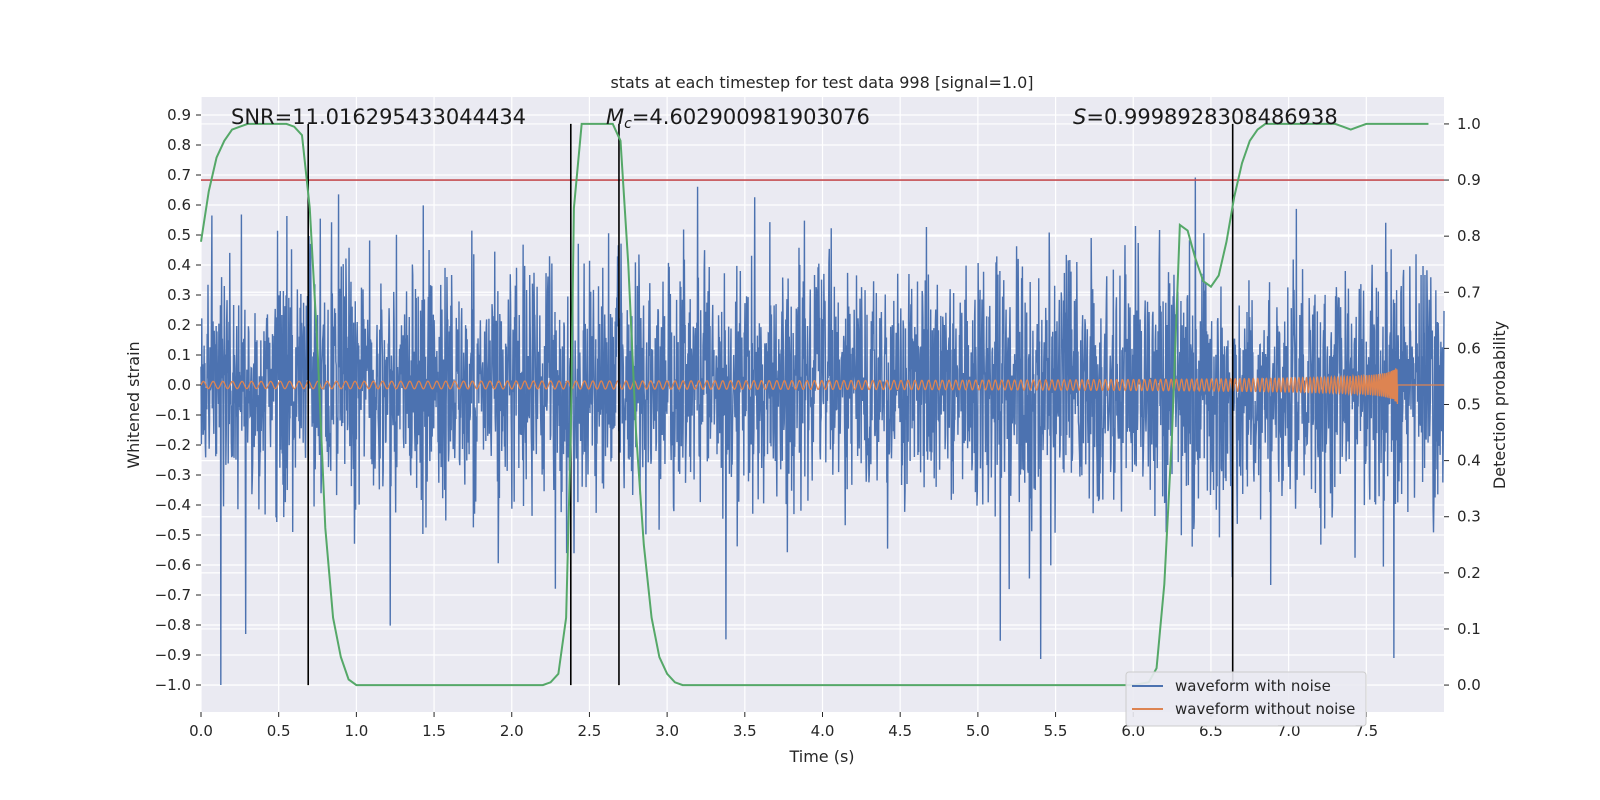 The width and height of the screenshot is (1600, 800). What do you see at coordinates (1469, 629) in the screenshot?
I see `y2-tick-label-9: 0.1` at bounding box center [1469, 629].